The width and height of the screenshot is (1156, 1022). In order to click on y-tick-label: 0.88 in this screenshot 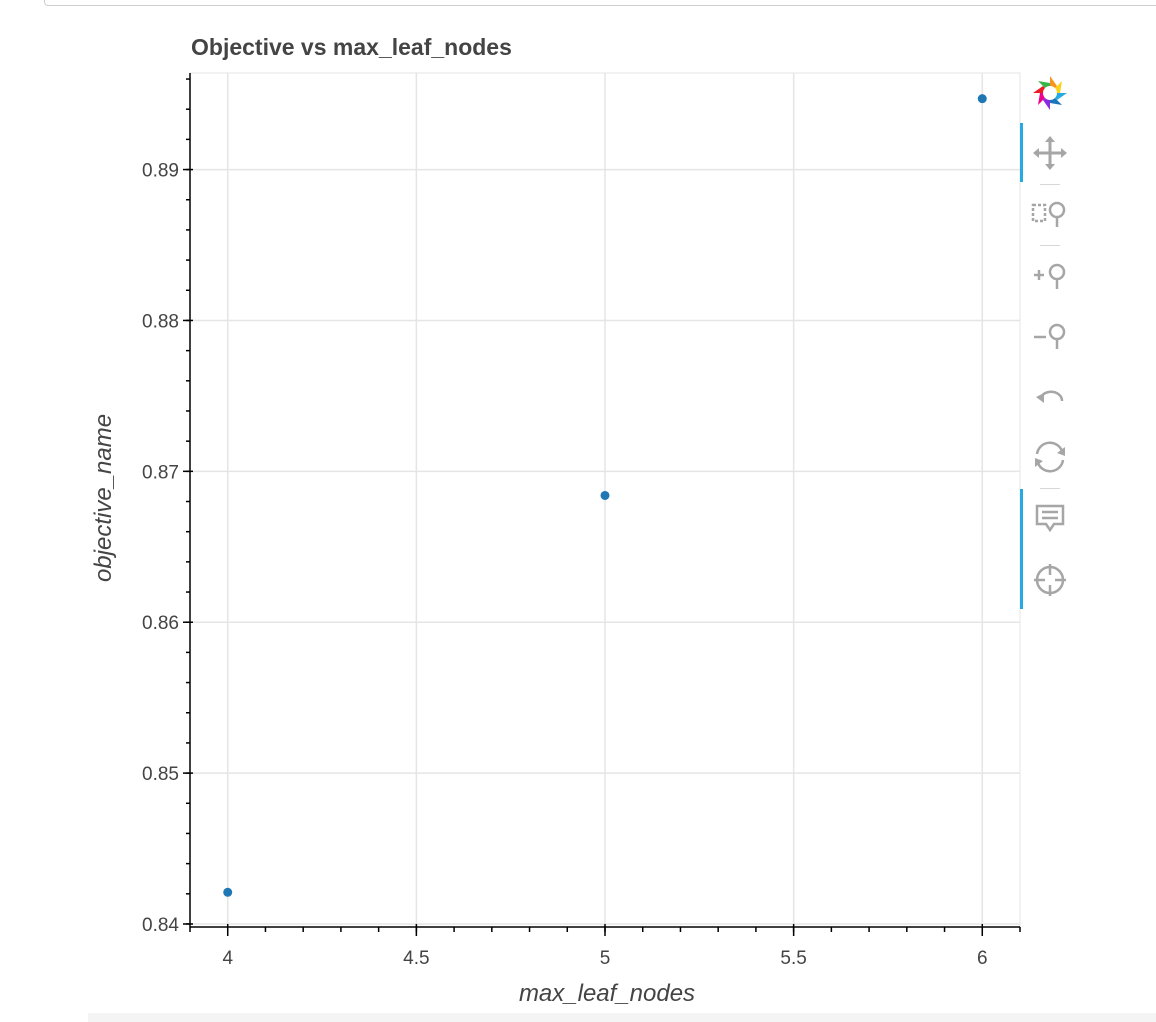, I will do `click(160, 321)`.